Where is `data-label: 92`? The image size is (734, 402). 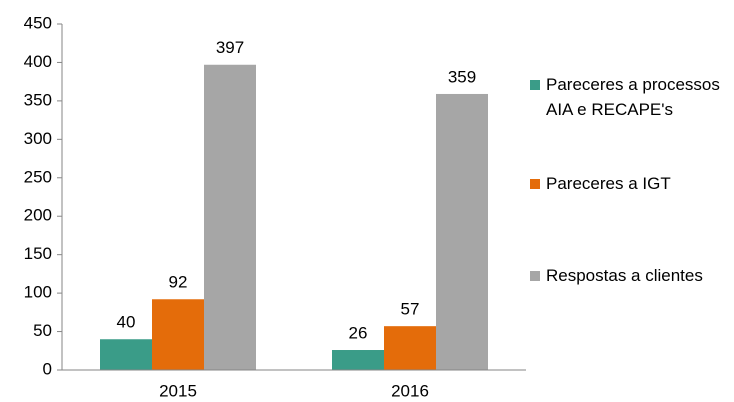
data-label: 92 is located at coordinates (178, 282).